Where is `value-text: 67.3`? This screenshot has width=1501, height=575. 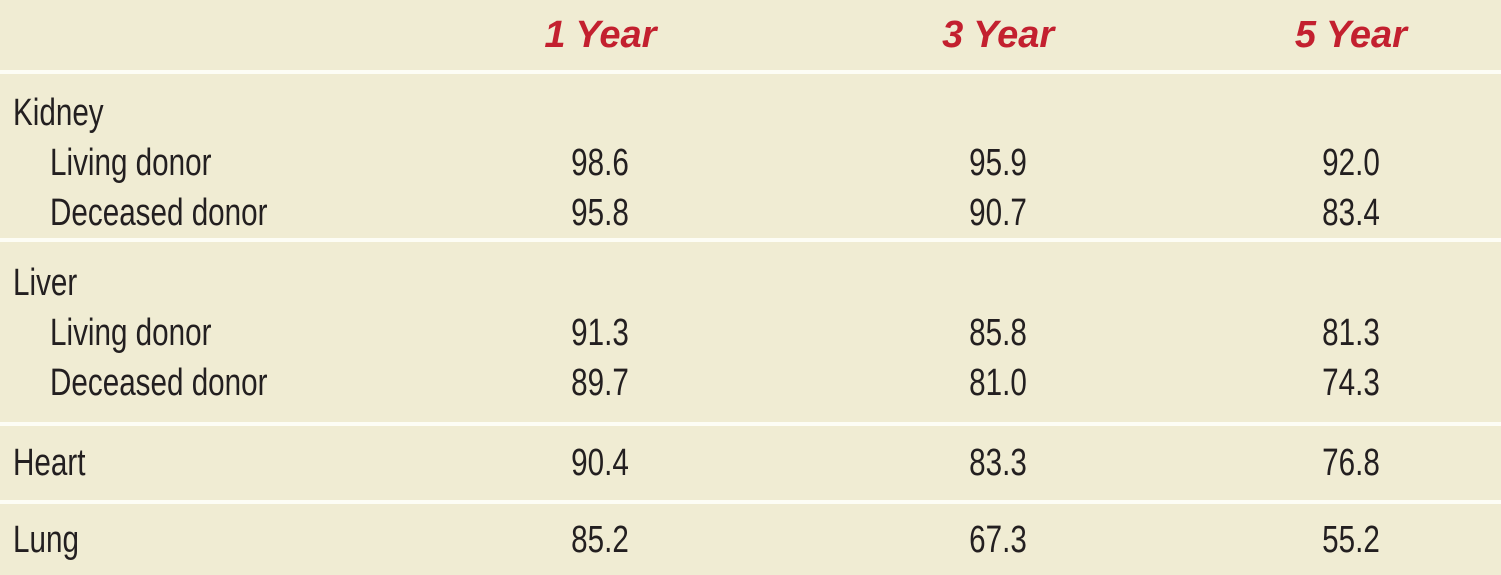 value-text: 67.3 is located at coordinates (998, 540).